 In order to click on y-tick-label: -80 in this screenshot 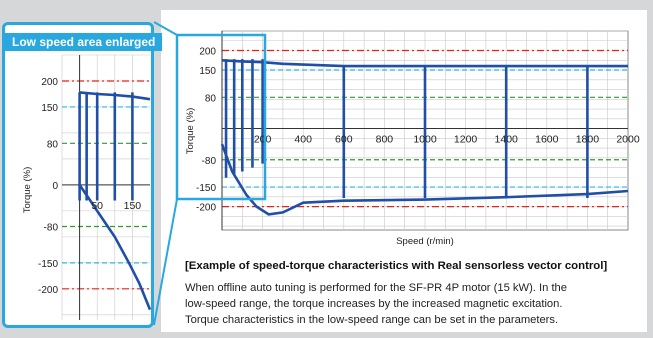, I will do `click(209, 161)`.